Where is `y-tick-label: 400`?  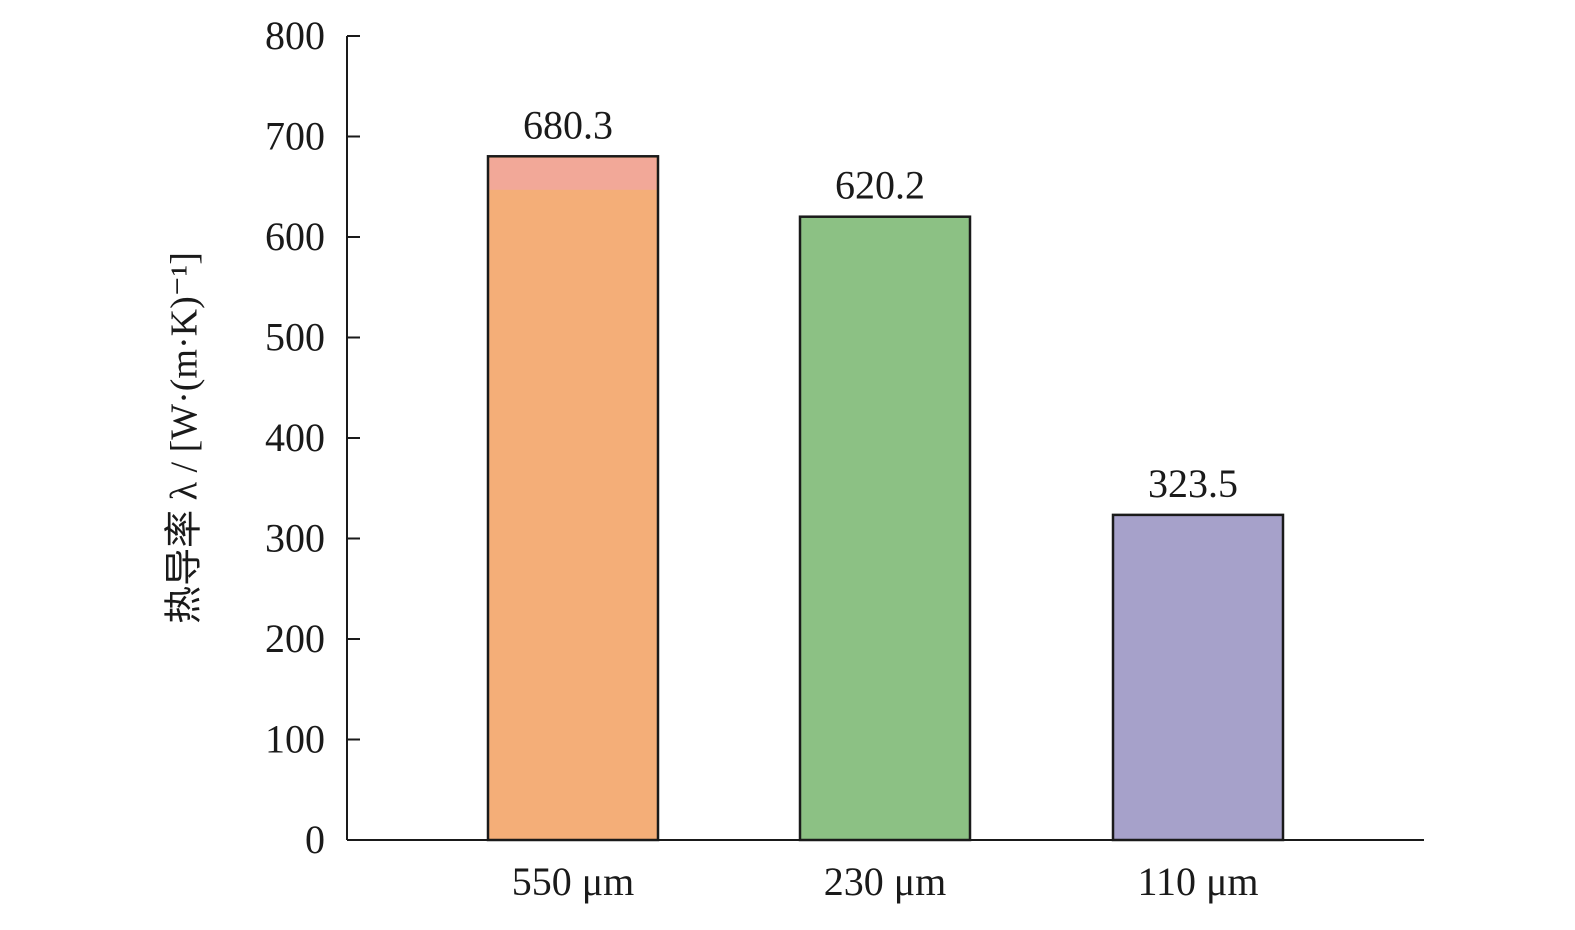
y-tick-label: 400 is located at coordinates (295, 437).